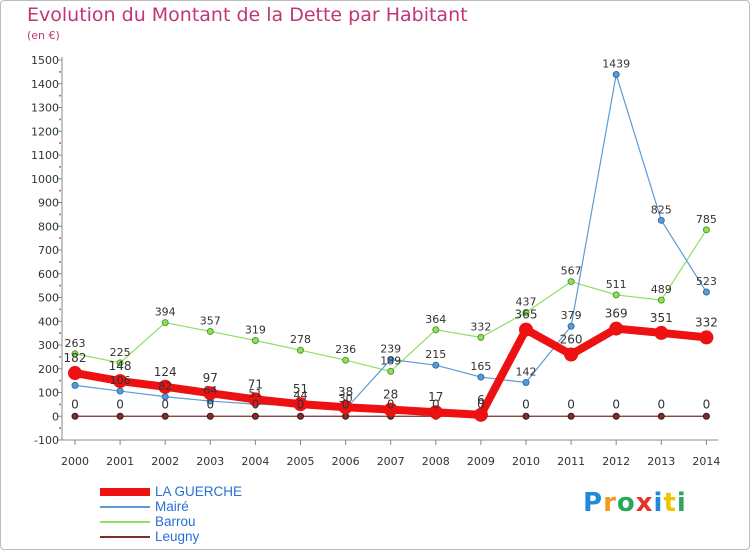 The height and width of the screenshot is (550, 750). What do you see at coordinates (48, 250) in the screenshot?
I see `y-tick-label: 700` at bounding box center [48, 250].